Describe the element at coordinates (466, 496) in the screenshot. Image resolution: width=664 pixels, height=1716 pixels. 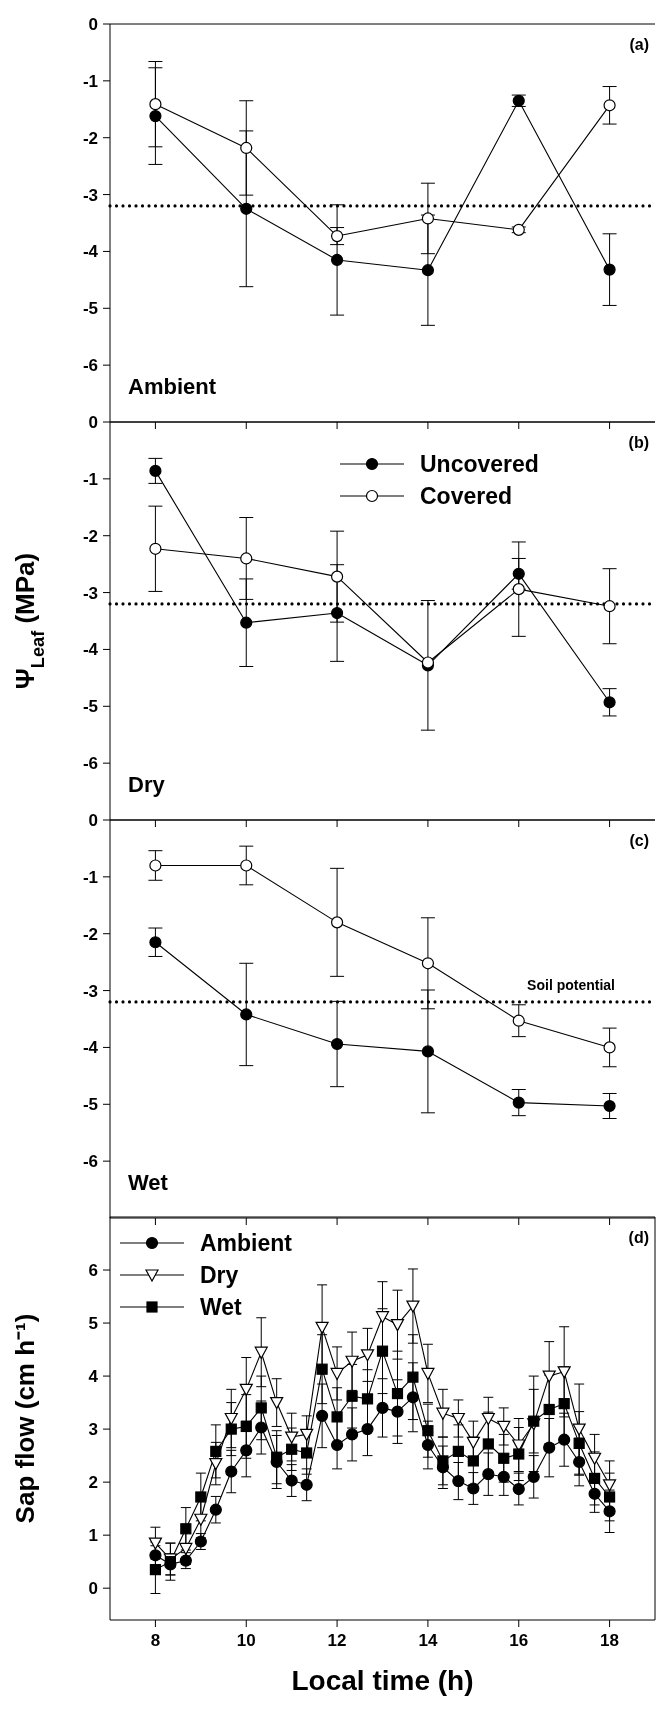
I see `legend-label: Covered` at that location.